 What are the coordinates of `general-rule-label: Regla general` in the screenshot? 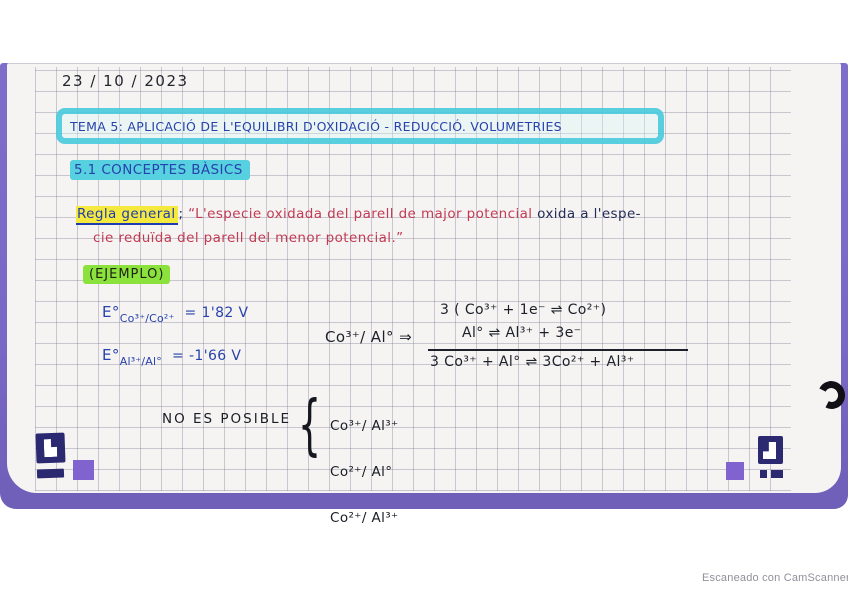 It's located at (127, 215).